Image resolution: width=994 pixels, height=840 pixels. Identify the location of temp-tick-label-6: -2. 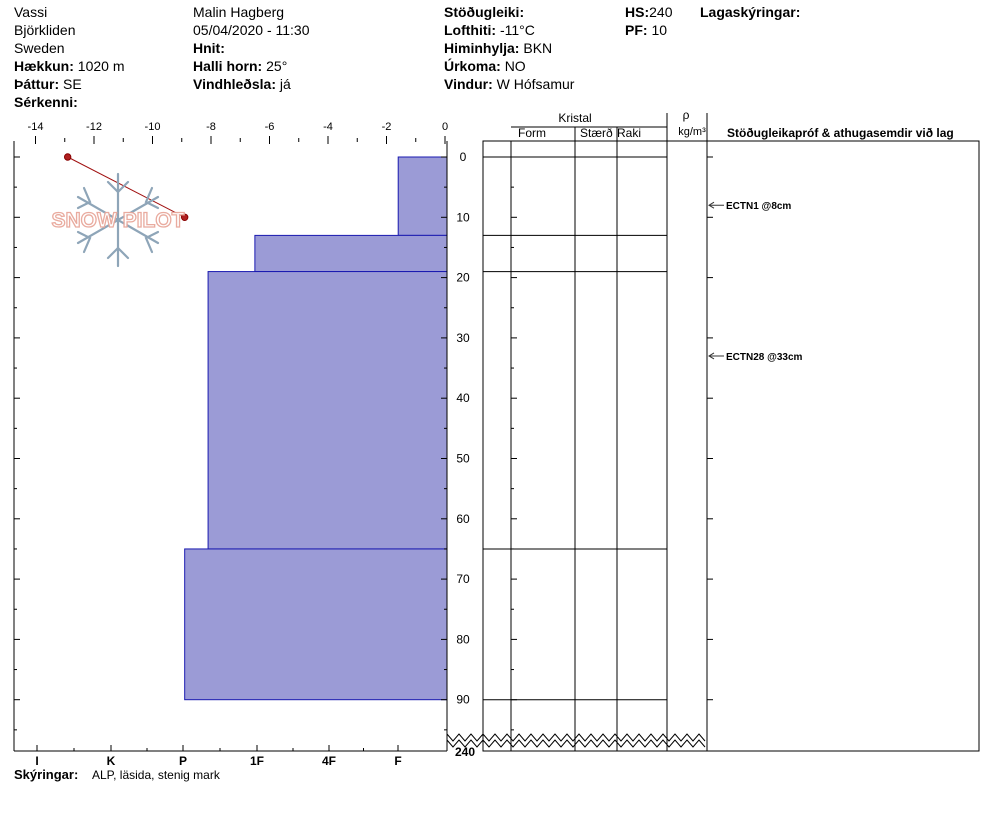
(387, 127).